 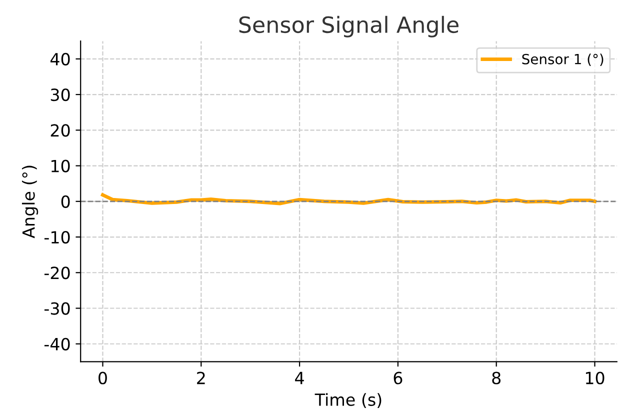 What do you see at coordinates (57, 237) in the screenshot?
I see `y-tick-label: -10` at bounding box center [57, 237].